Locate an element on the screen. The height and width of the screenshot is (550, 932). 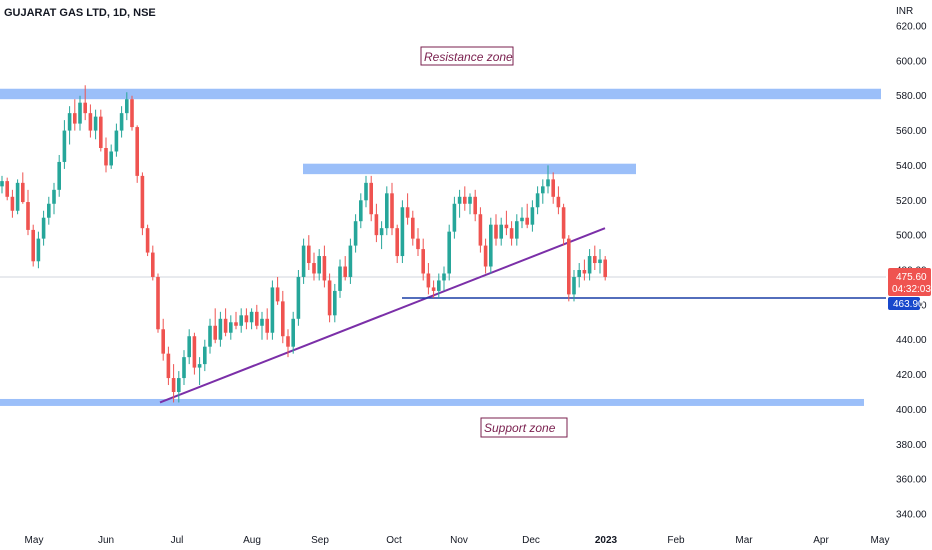
y-tick-label: 560.00 is located at coordinates (911, 131).